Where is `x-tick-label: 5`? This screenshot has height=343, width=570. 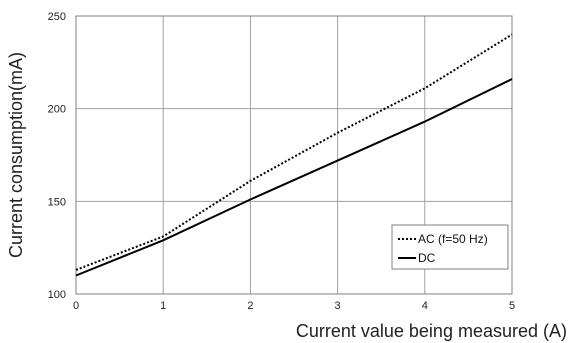
x-tick-label: 5 is located at coordinates (512, 306).